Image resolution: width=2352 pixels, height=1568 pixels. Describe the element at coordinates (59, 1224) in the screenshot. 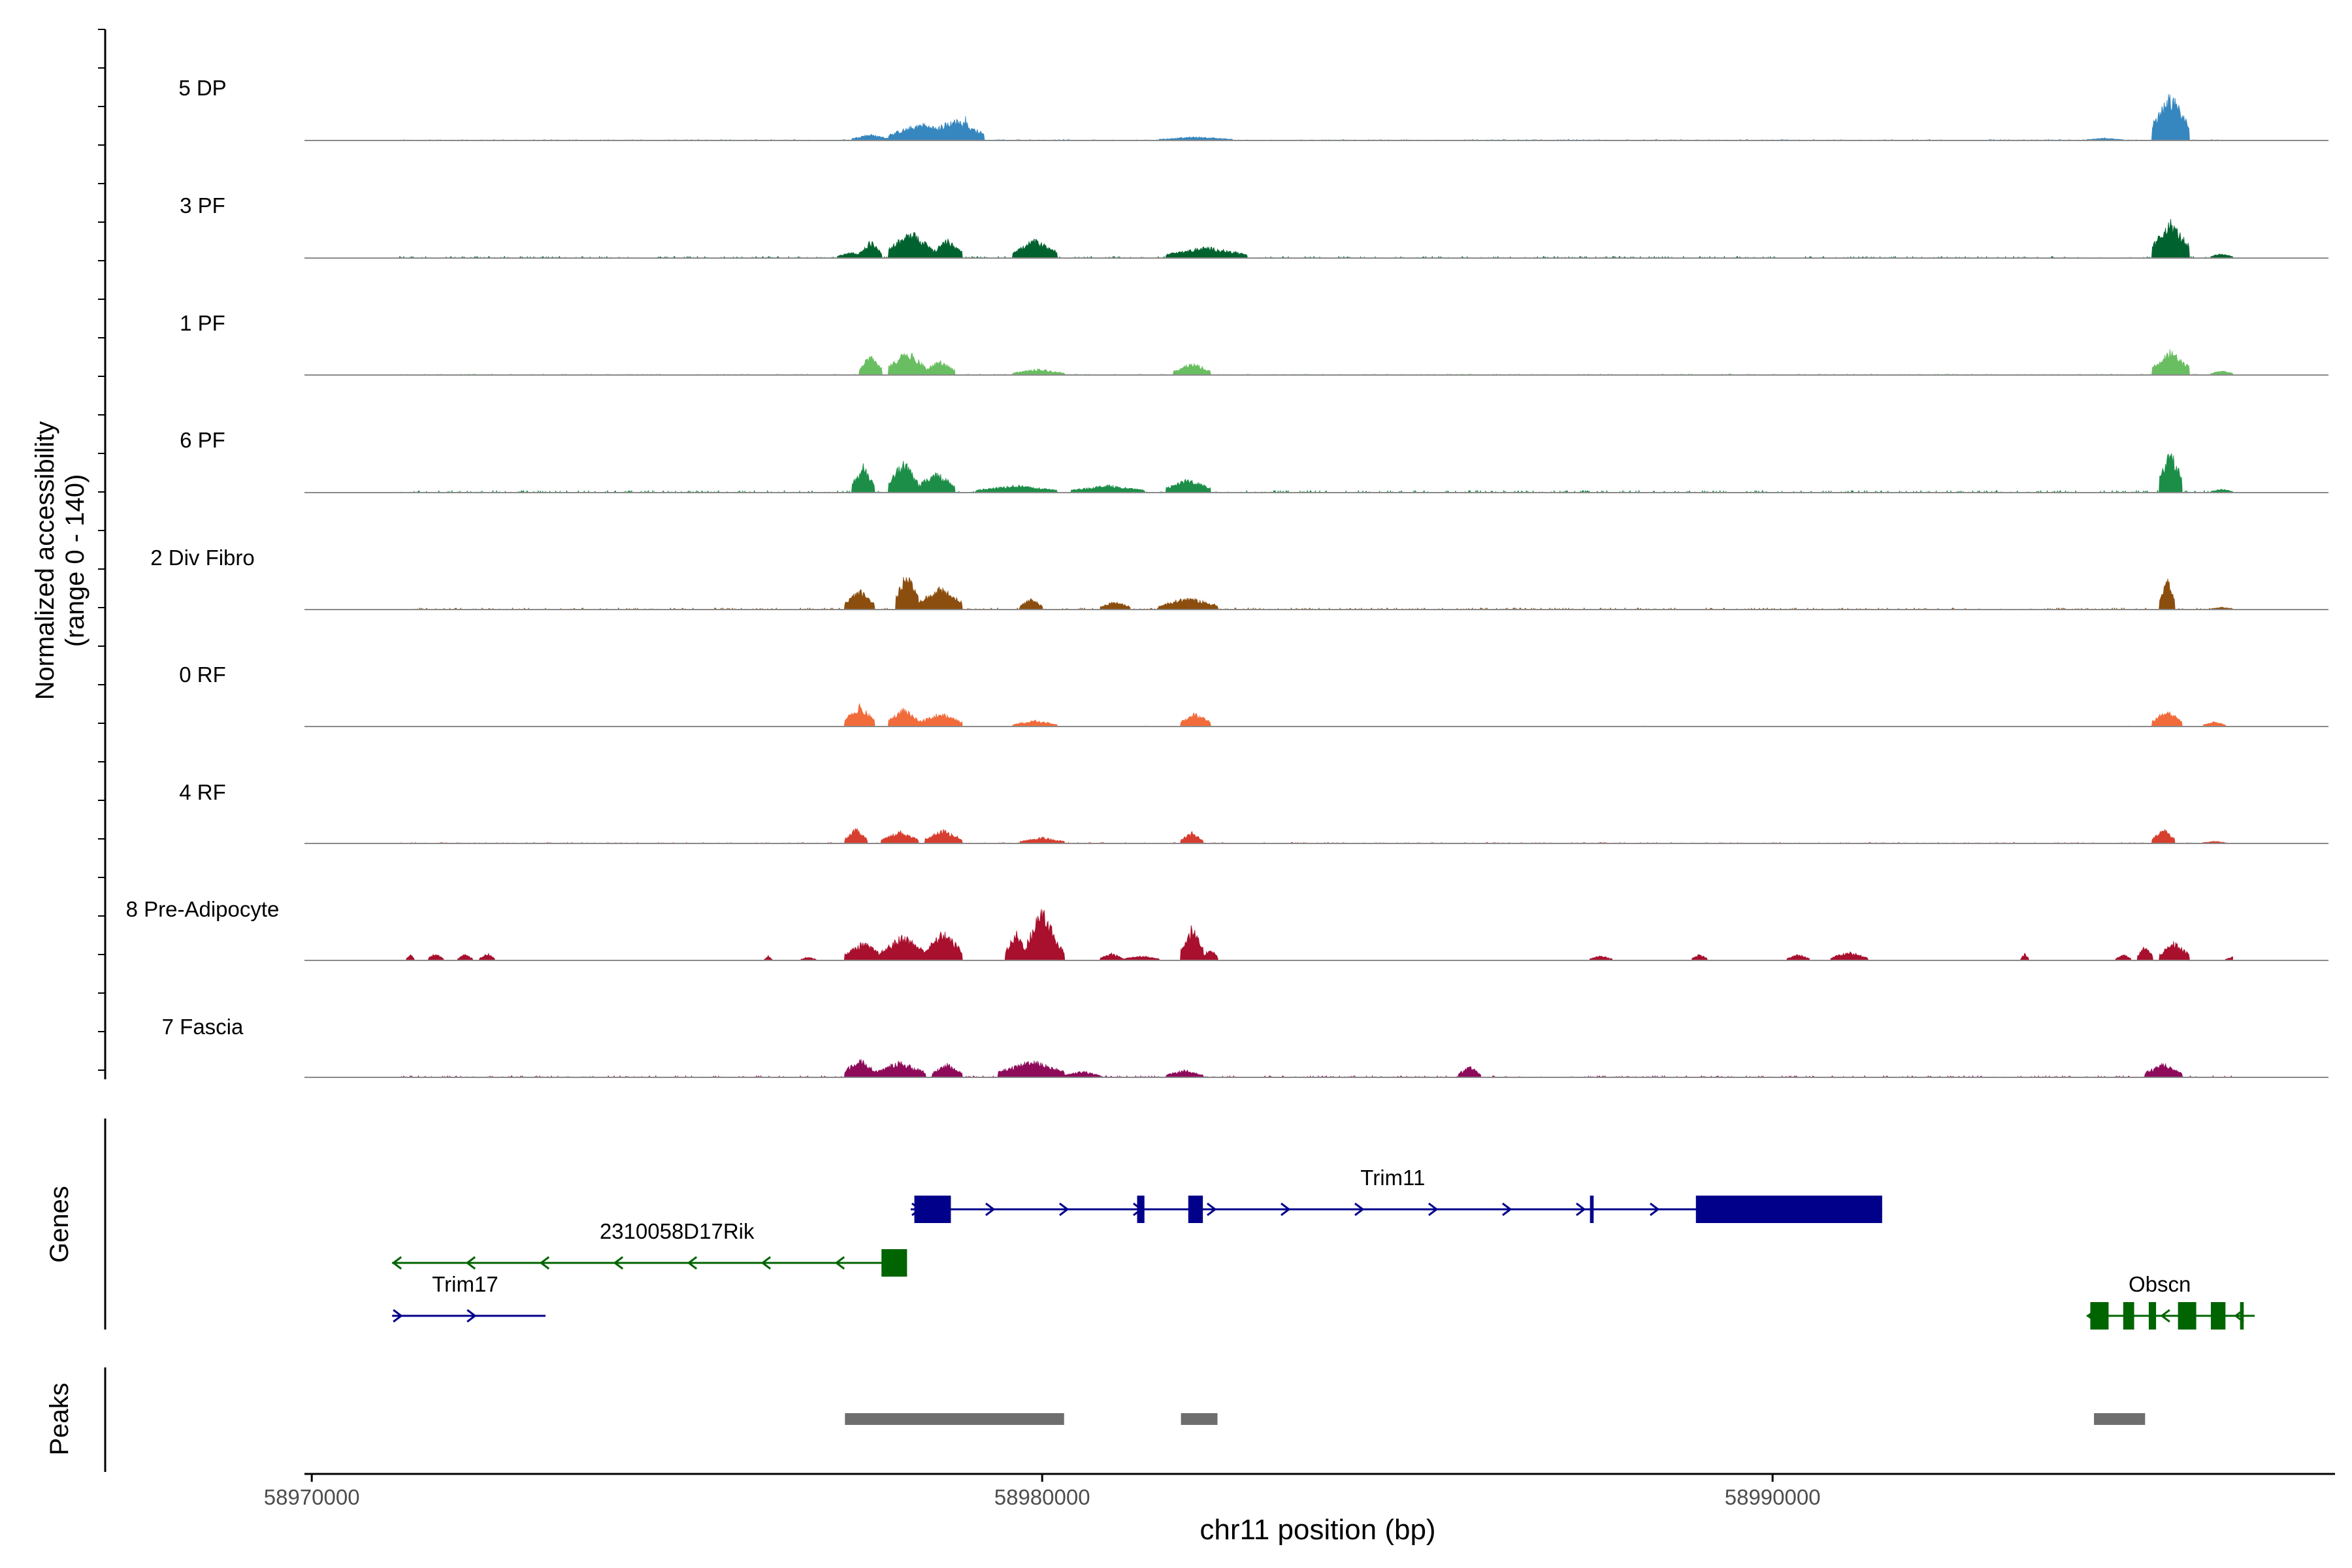

I see `genes-panel-label: Genes` at that location.